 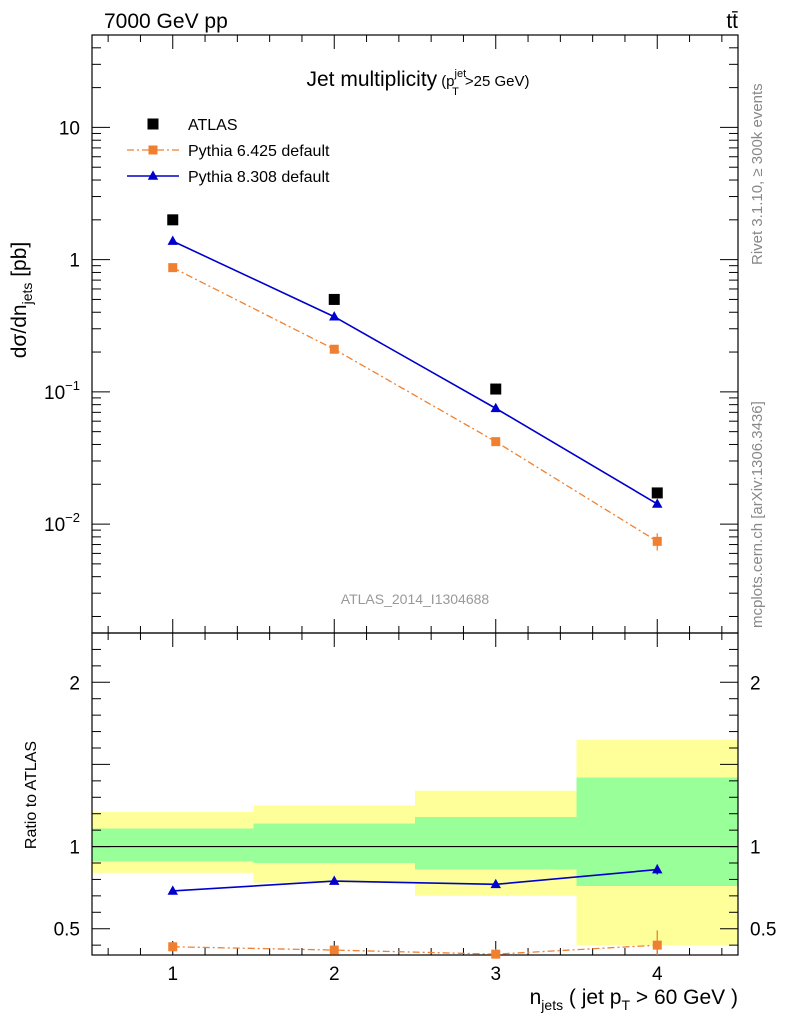 What do you see at coordinates (172, 974) in the screenshot?
I see `x-tick-label-1: 1` at bounding box center [172, 974].